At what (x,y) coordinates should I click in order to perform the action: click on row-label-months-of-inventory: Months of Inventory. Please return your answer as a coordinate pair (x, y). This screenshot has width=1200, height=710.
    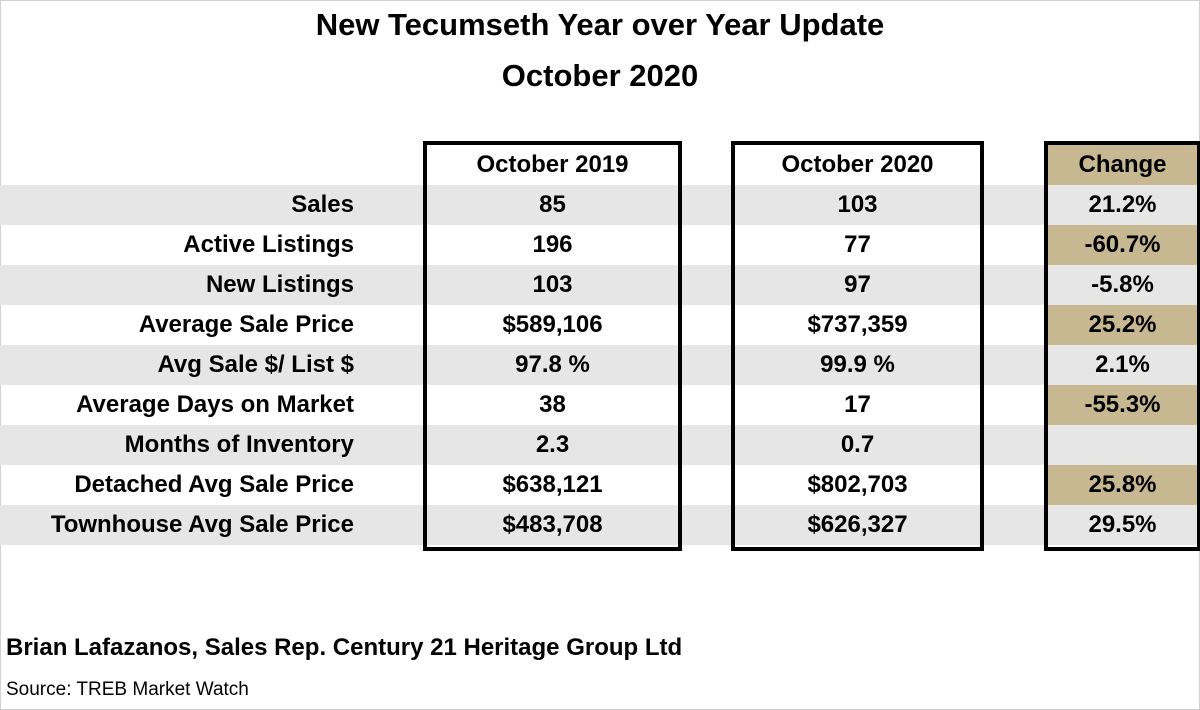
    Looking at the image, I should click on (239, 444).